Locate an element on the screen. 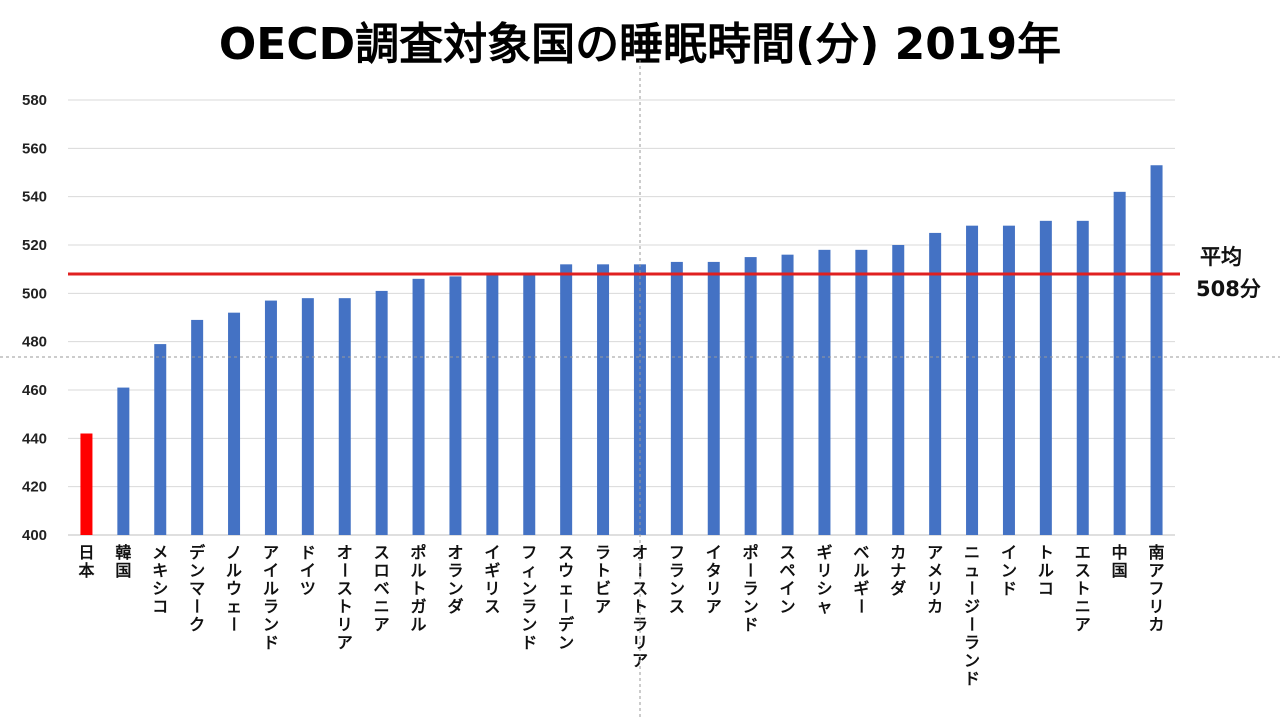  category-char: ビ is located at coordinates (603, 588).